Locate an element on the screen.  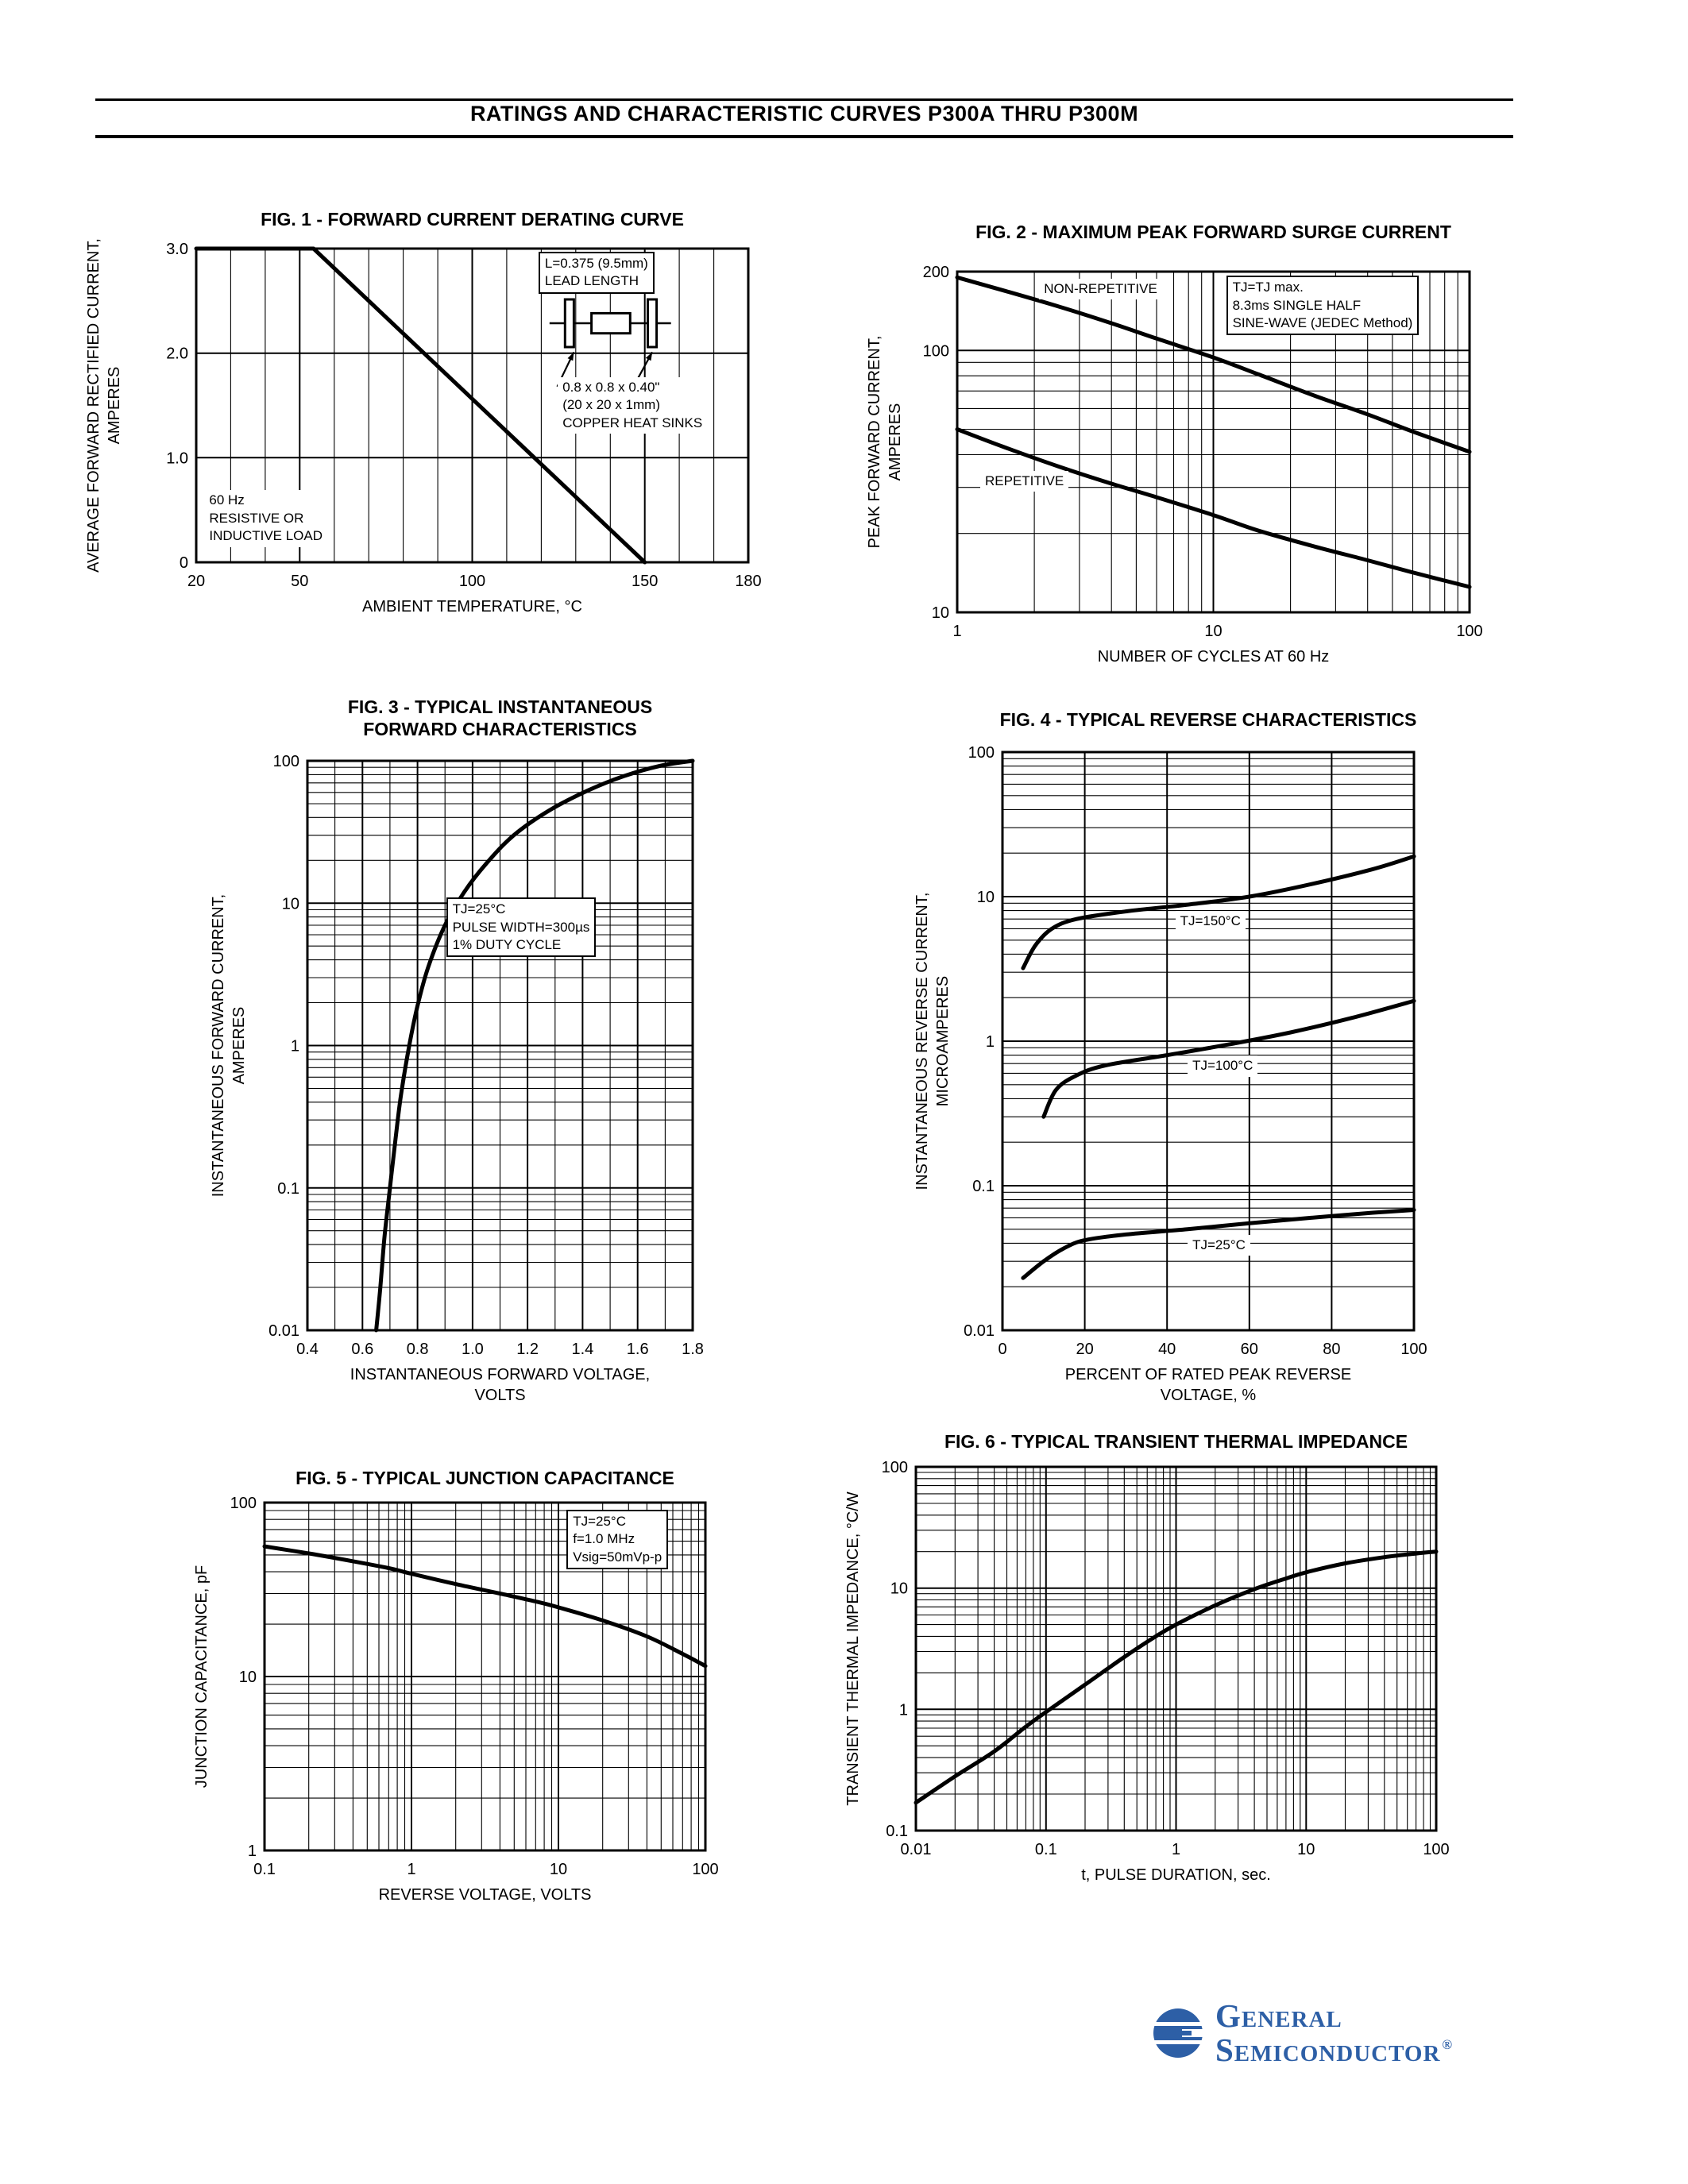
y-axis-label: JUNCTION CAPACITANCE, pF is located at coordinates (202, 1676).